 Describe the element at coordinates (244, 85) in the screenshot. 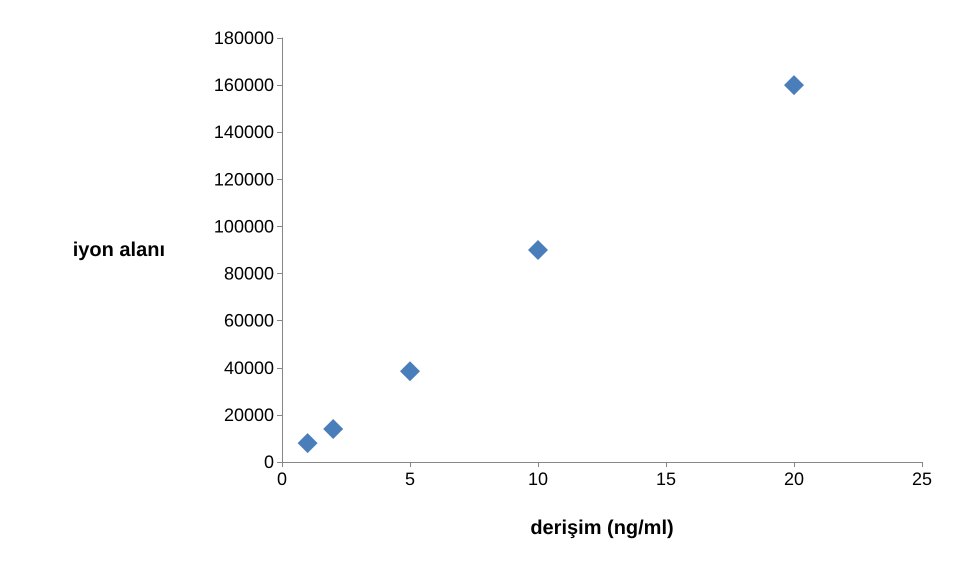

I see `y-tick-label: 160000` at that location.